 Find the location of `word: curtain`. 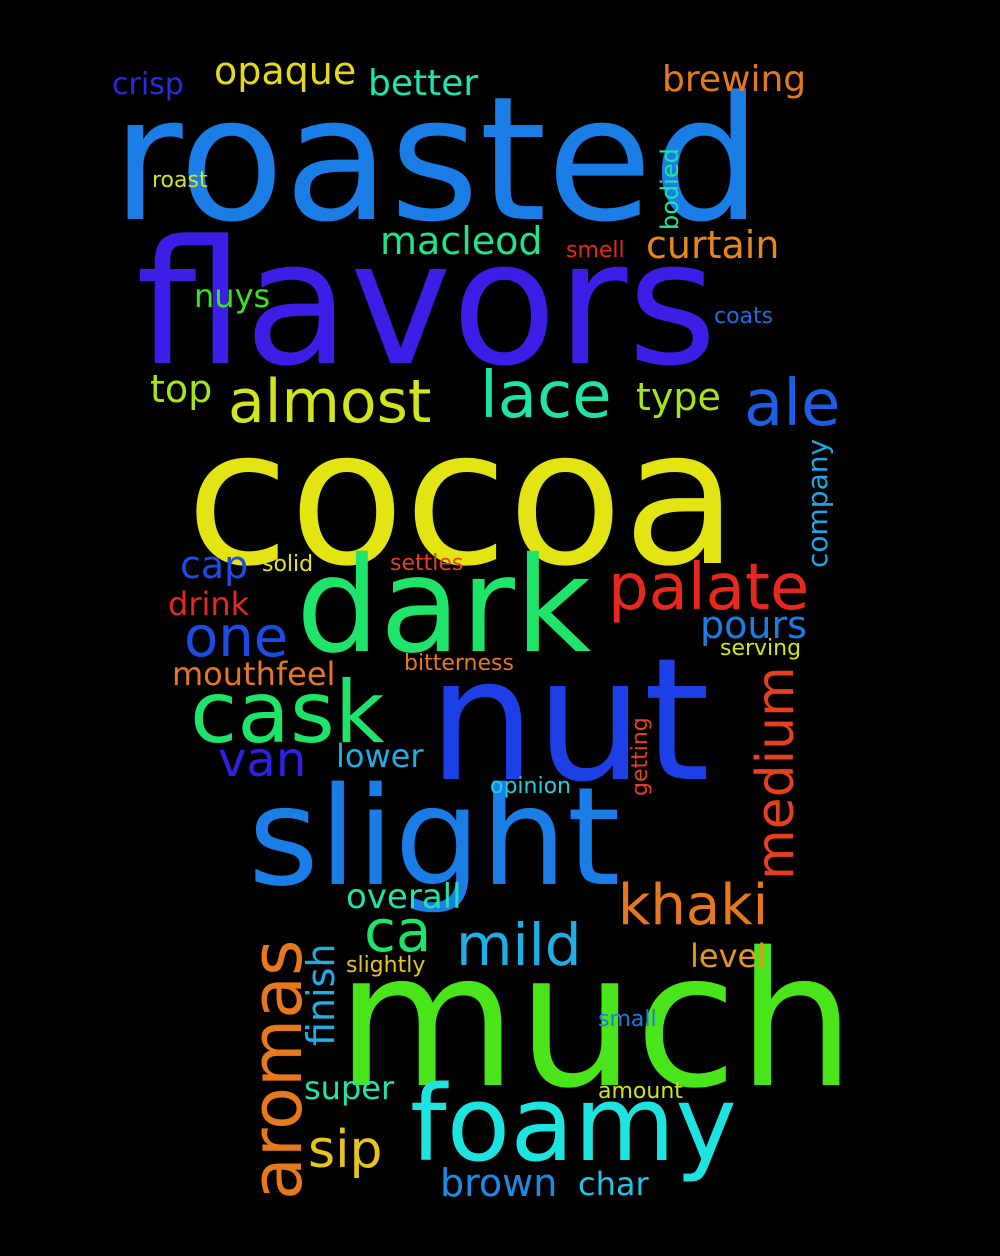

word: curtain is located at coordinates (713, 245).